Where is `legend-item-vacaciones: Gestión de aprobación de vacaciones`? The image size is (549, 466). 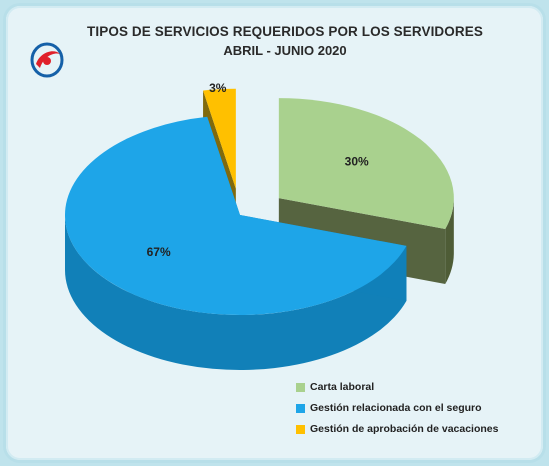
legend-item-vacaciones: Gestión de aprobación de vacaciones is located at coordinates (397, 429).